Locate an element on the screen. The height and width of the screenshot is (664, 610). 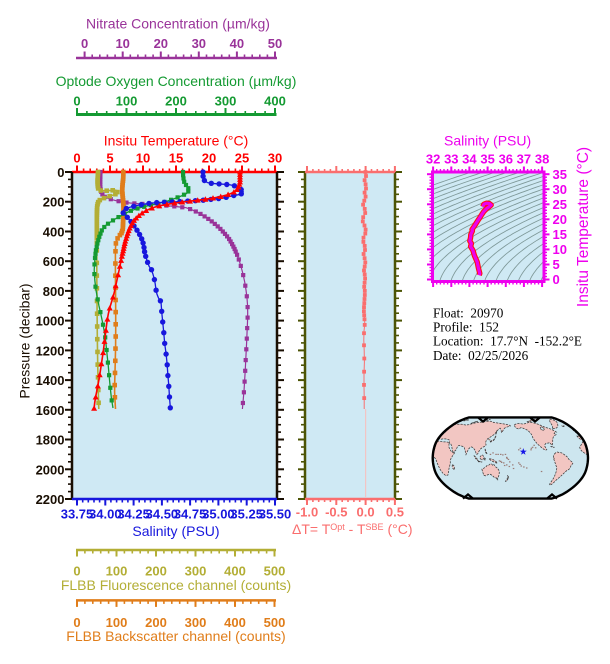
svg-text: 37 is located at coordinates (524, 159).